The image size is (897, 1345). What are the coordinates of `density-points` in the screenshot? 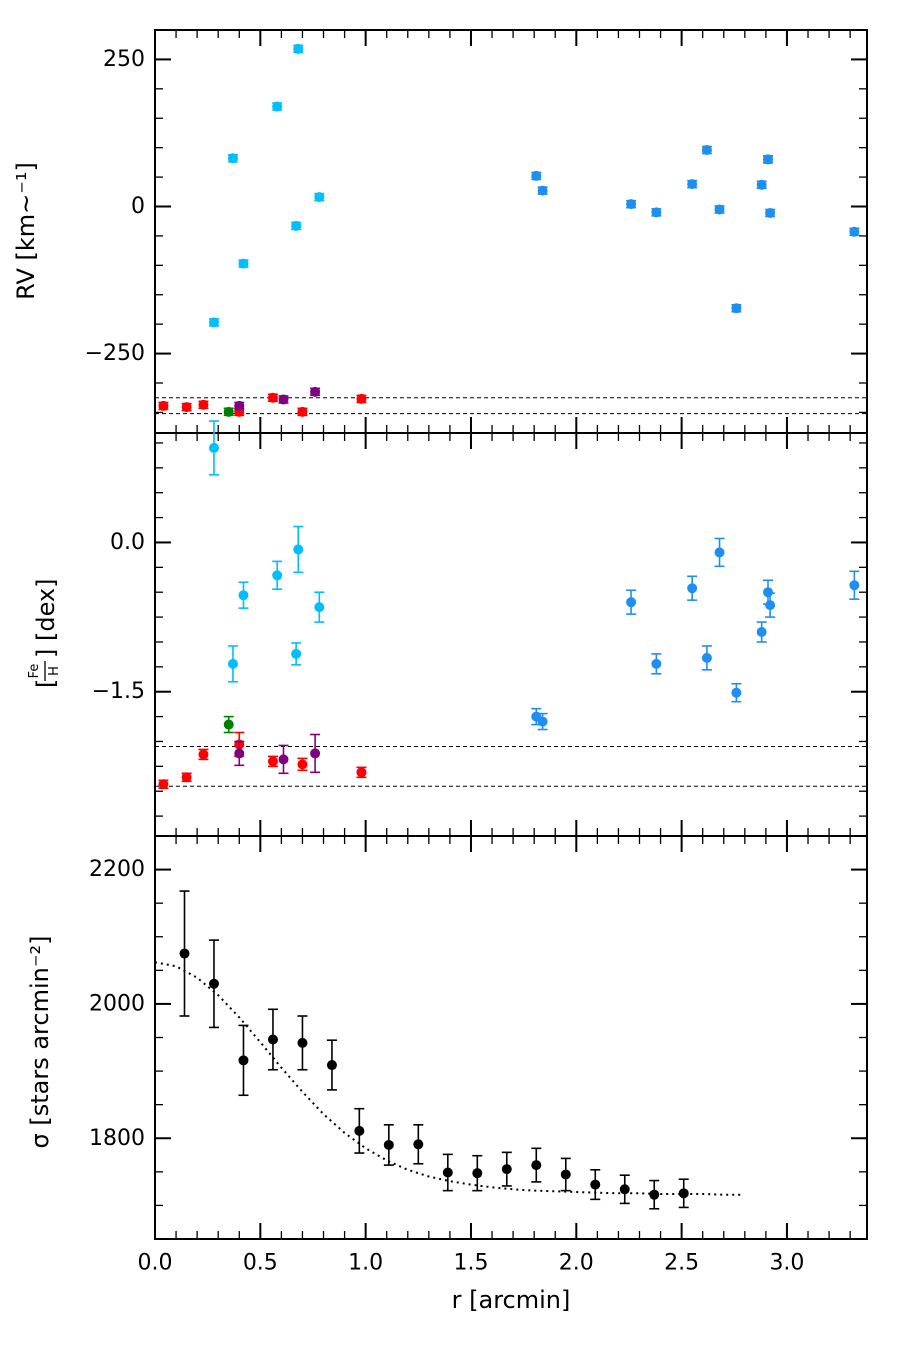 It's located at (434, 1050).